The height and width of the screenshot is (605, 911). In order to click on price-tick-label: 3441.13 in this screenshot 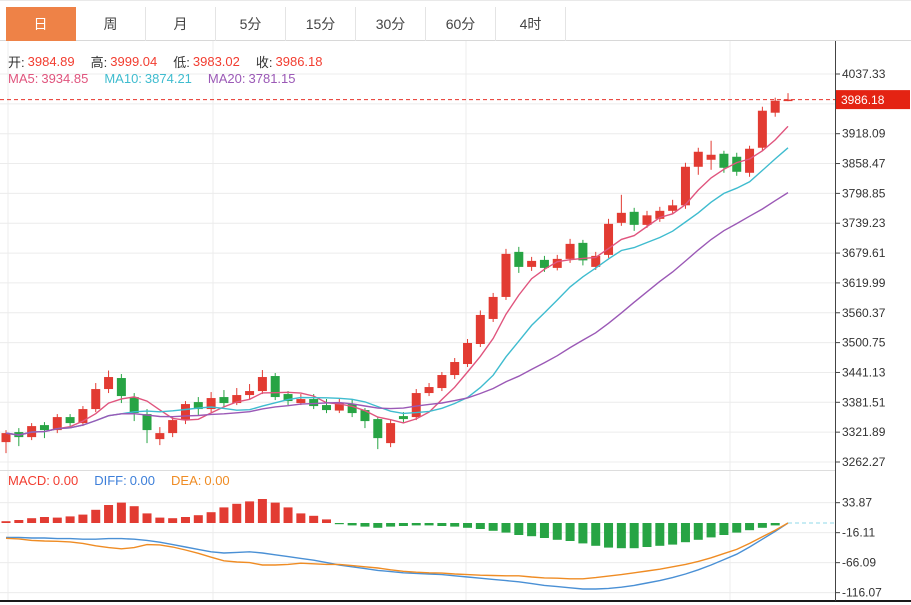, I will do `click(864, 372)`.